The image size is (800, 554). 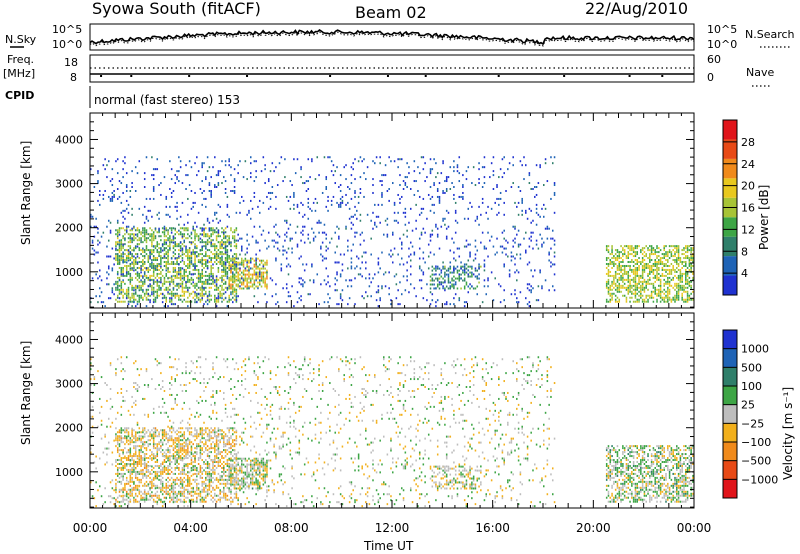 What do you see at coordinates (668, 277) in the screenshot?
I see `cell-2069` at bounding box center [668, 277].